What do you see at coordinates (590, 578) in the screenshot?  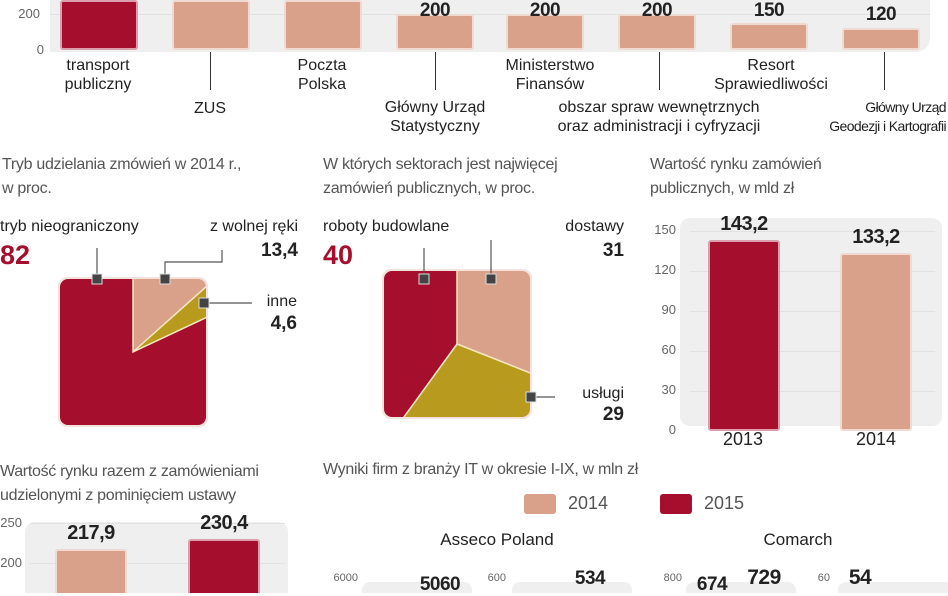 I see `value-label: 534` at bounding box center [590, 578].